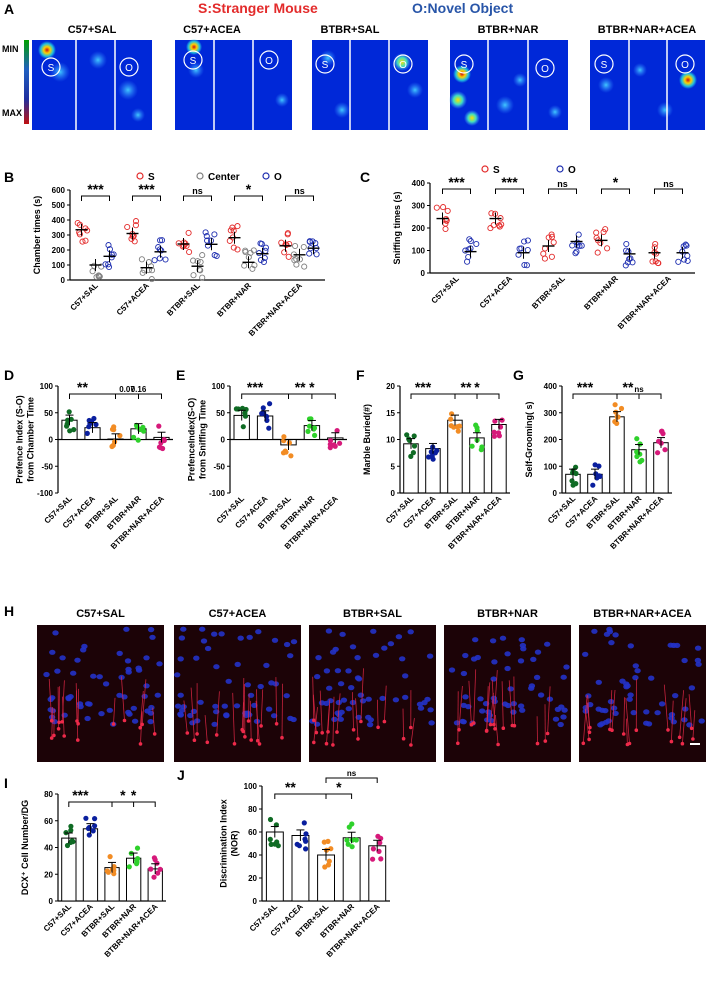 The width and height of the screenshot is (709, 1005). Describe the element at coordinates (129, 68) in the screenshot. I see `object-marker-label: O` at that location.